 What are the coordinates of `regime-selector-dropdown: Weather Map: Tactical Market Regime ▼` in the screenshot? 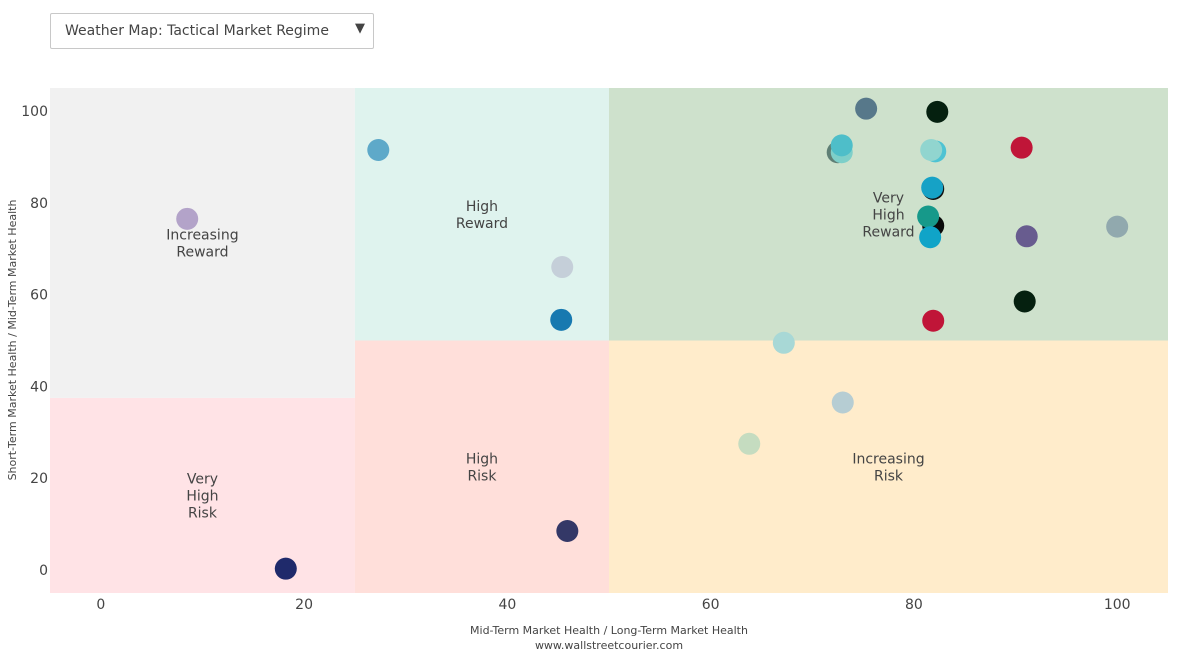 It's located at (212, 31).